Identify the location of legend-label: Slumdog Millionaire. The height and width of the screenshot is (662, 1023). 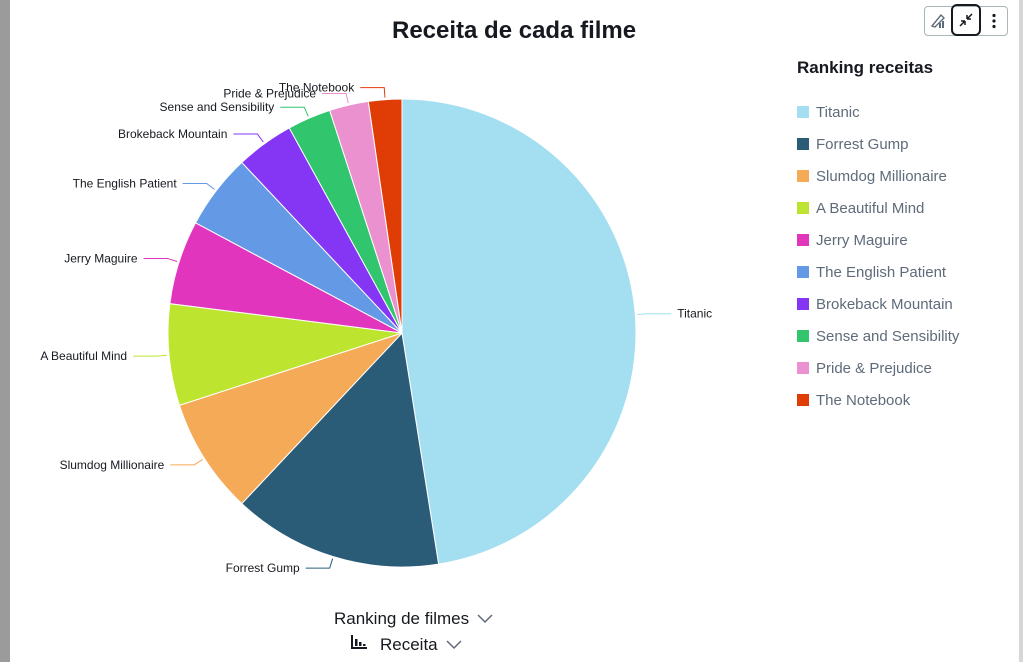
(881, 176).